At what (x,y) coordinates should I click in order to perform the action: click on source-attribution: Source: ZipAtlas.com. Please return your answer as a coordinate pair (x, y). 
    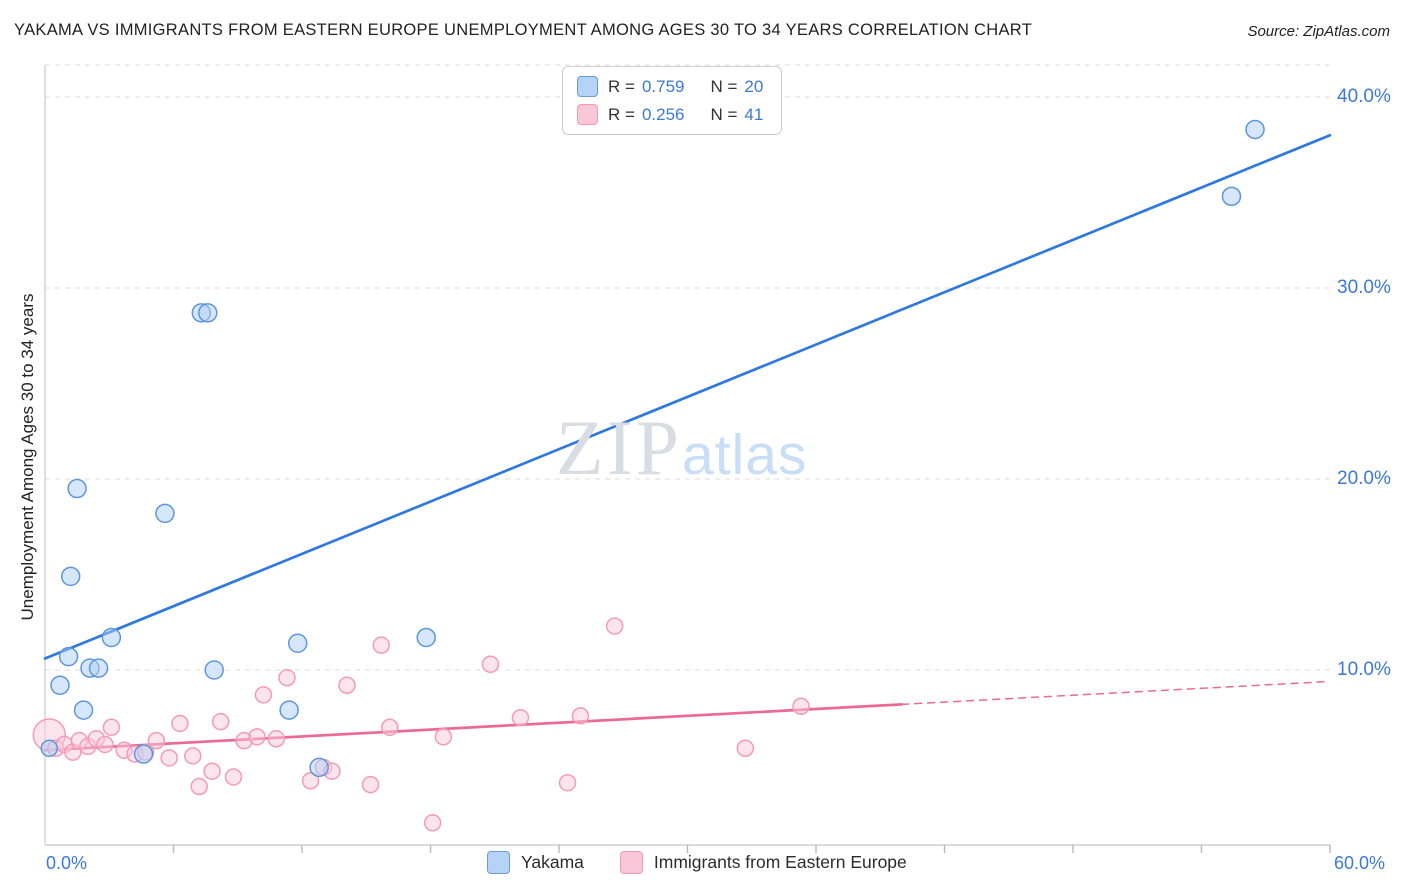
    Looking at the image, I should click on (1318, 31).